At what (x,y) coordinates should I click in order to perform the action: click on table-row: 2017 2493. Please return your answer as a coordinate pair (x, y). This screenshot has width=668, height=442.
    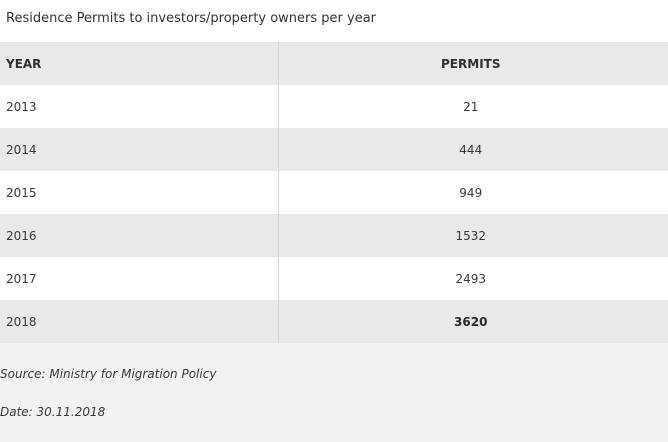
    Looking at the image, I should click on (334, 278).